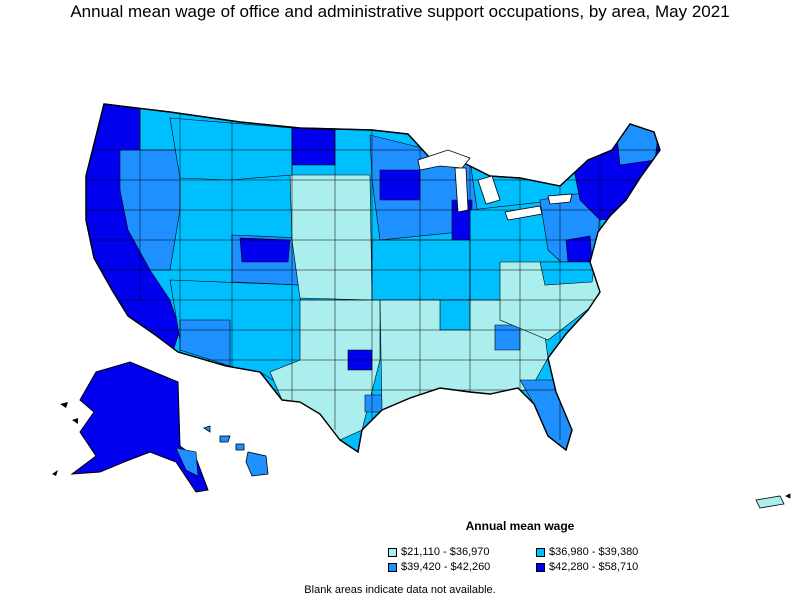  Describe the element at coordinates (567, 273) in the screenshot. I see `region-virginia` at that location.